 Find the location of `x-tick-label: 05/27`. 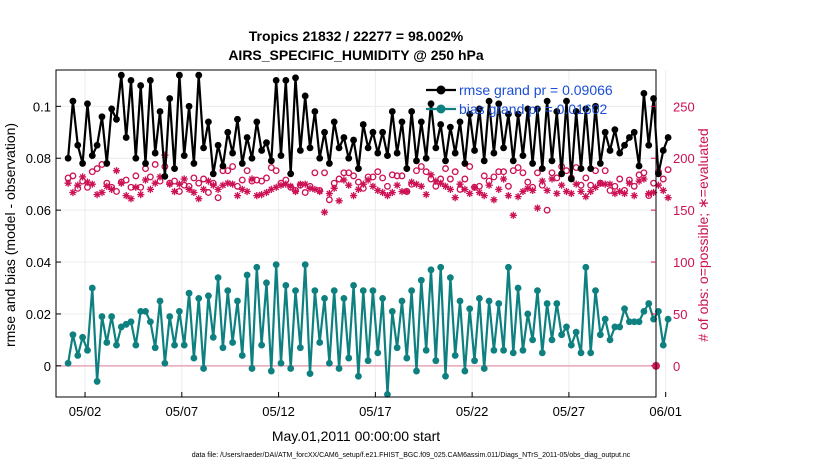

x-tick-label: 05/27 is located at coordinates (569, 411).